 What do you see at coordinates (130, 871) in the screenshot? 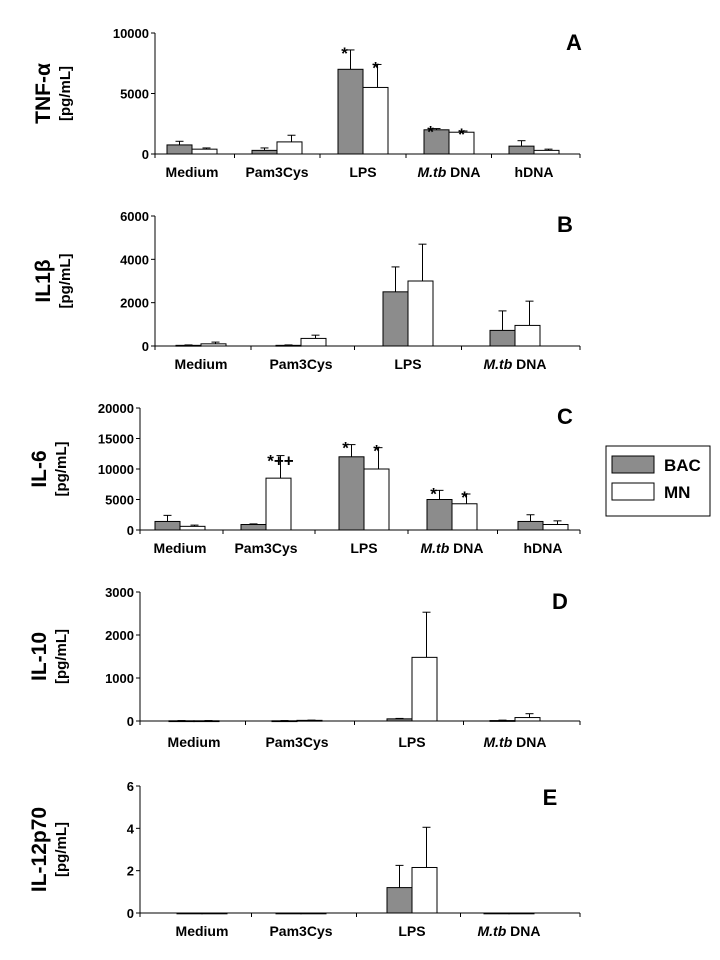
I see `y-tick-label: 2` at bounding box center [130, 871].